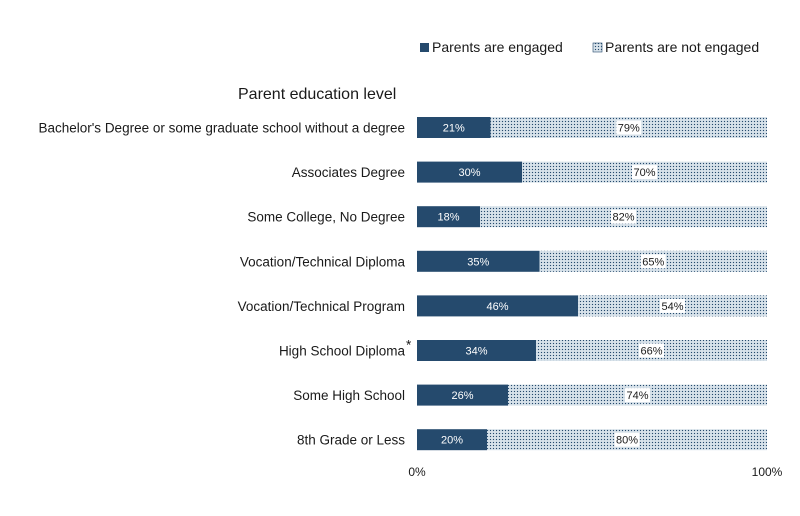  I want to click on data-label-not-engaged: 82%, so click(623, 218).